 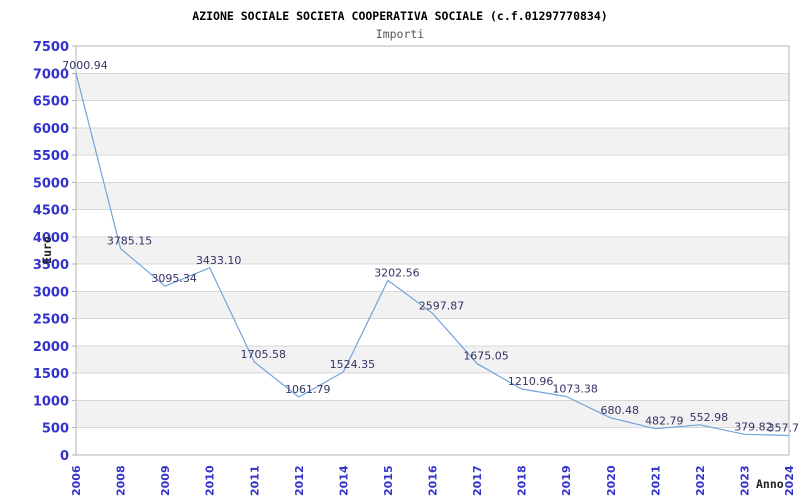 What do you see at coordinates (700, 480) in the screenshot?
I see `x-tick-label: 2022` at bounding box center [700, 480].